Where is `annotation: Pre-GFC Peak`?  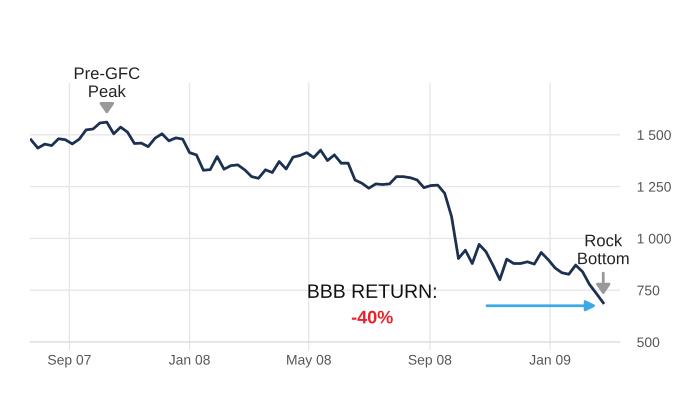 annotation: Pre-GFC Peak is located at coordinates (107, 82).